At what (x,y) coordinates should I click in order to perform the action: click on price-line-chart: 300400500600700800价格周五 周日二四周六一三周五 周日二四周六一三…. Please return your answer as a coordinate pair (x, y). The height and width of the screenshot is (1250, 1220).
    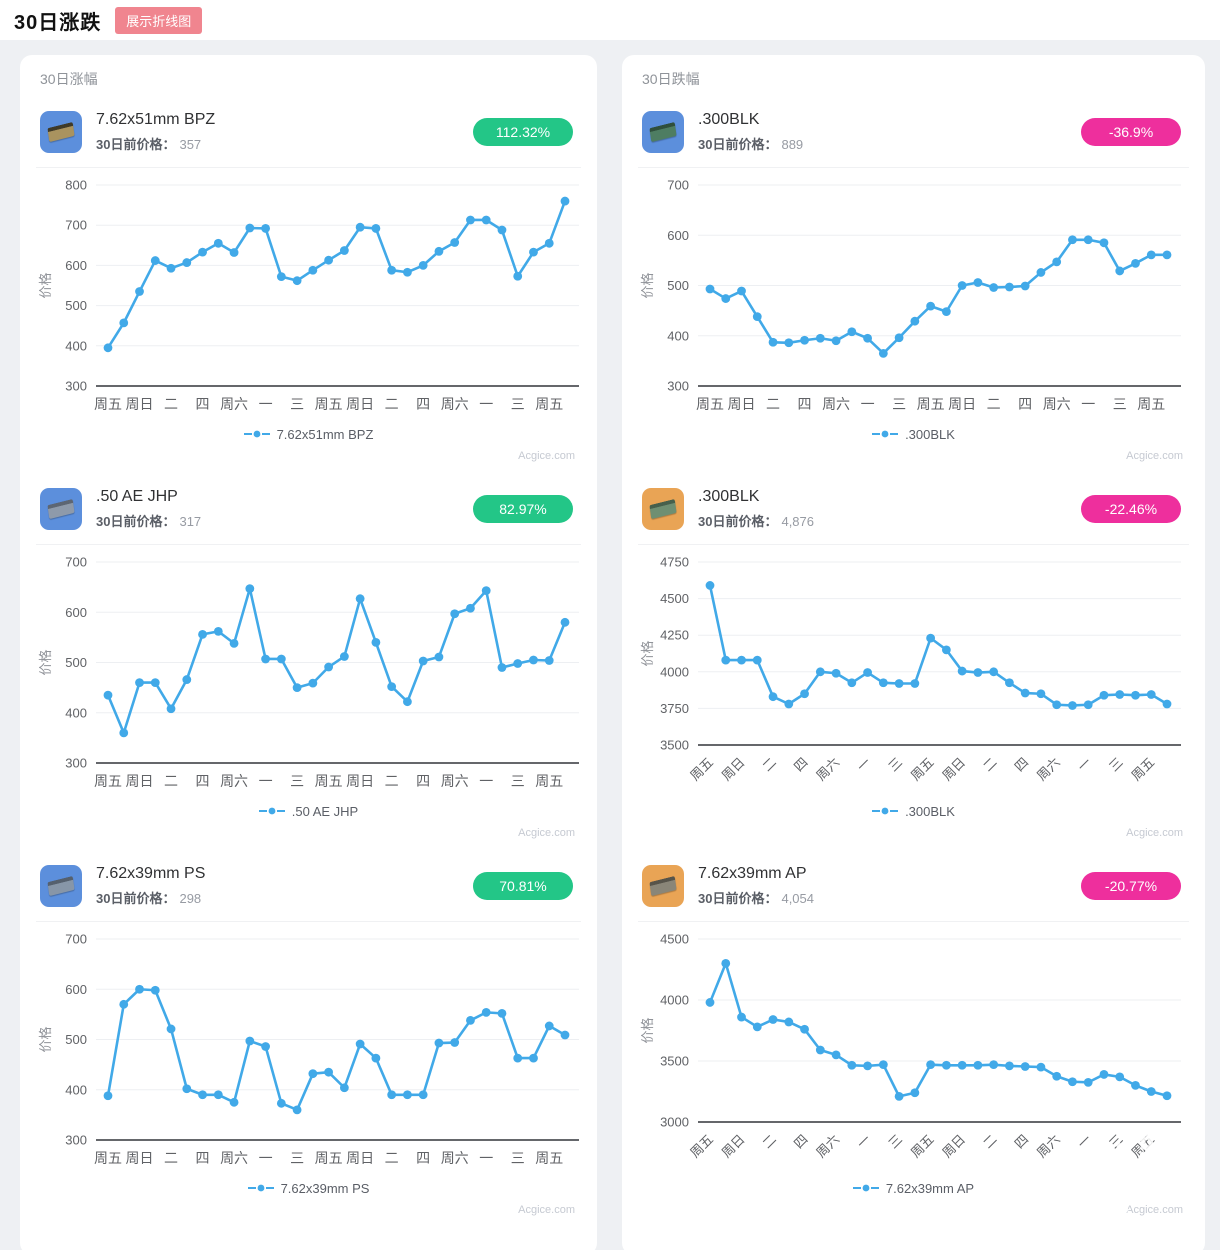
    Looking at the image, I should click on (308, 297).